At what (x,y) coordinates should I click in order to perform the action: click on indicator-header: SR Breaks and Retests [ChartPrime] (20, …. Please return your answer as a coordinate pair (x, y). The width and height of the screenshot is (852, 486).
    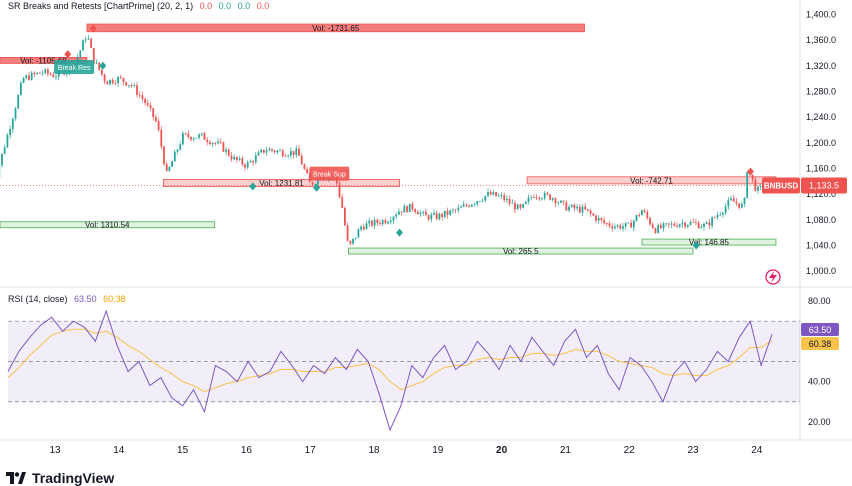
    Looking at the image, I should click on (140, 6).